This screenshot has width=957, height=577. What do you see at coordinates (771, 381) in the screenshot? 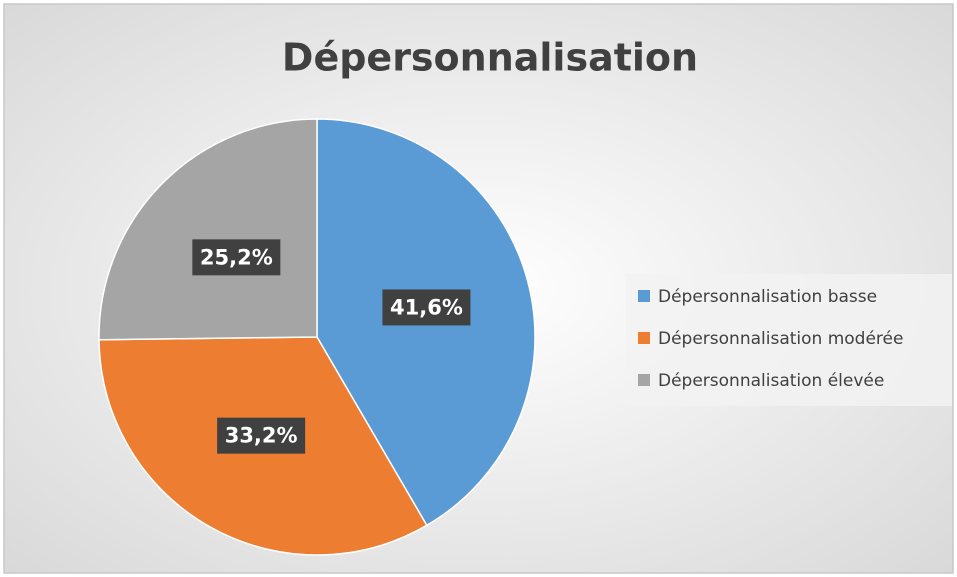
I see `legend-label: Dépersonnalisation élevée` at bounding box center [771, 381].